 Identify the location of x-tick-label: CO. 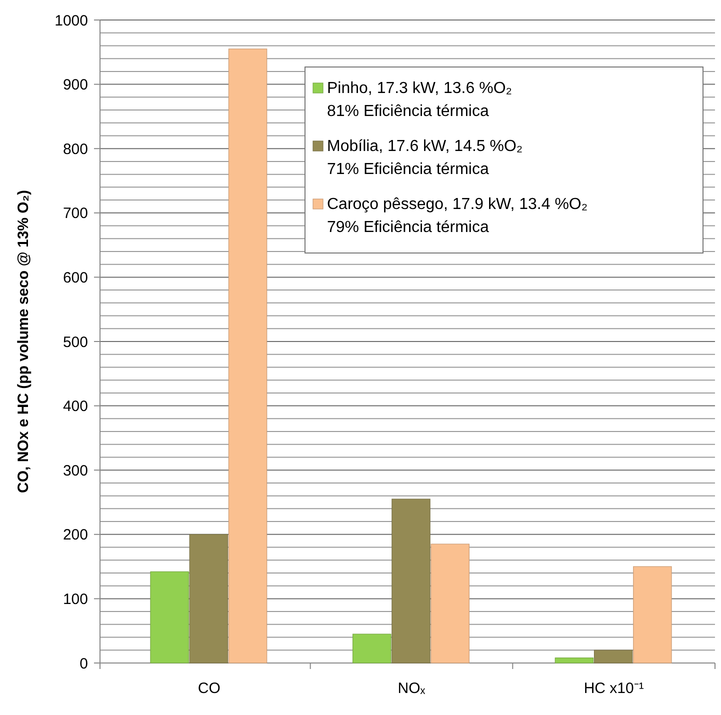
(209, 688).